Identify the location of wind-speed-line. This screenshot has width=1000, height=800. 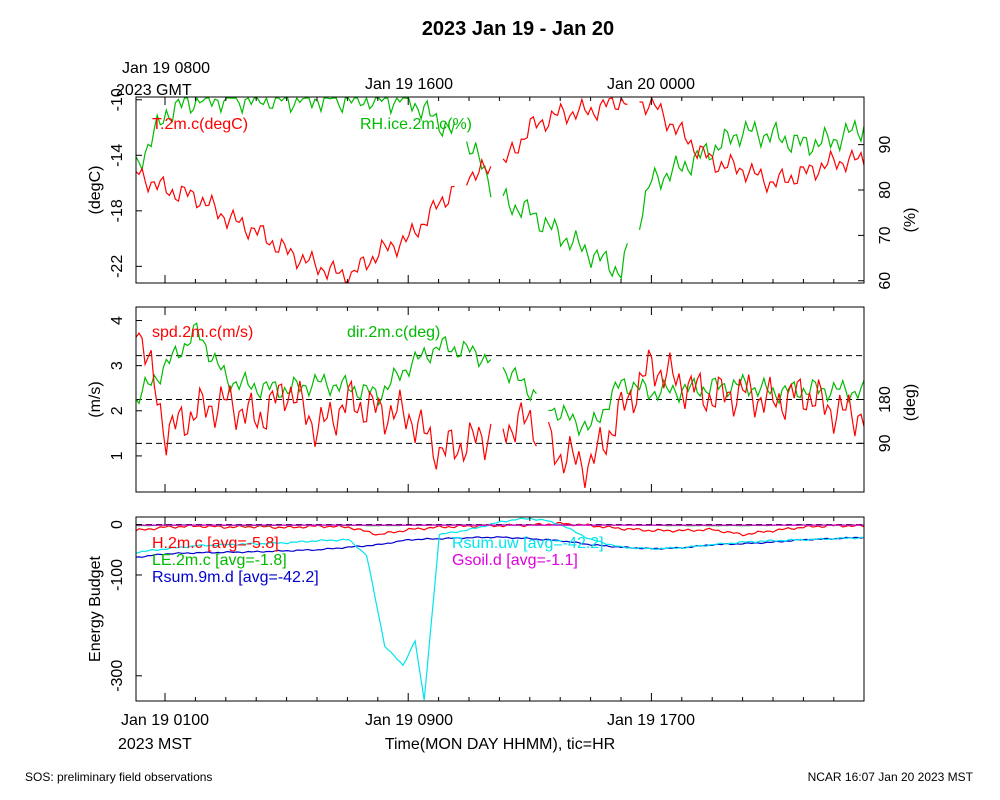
(500, 410).